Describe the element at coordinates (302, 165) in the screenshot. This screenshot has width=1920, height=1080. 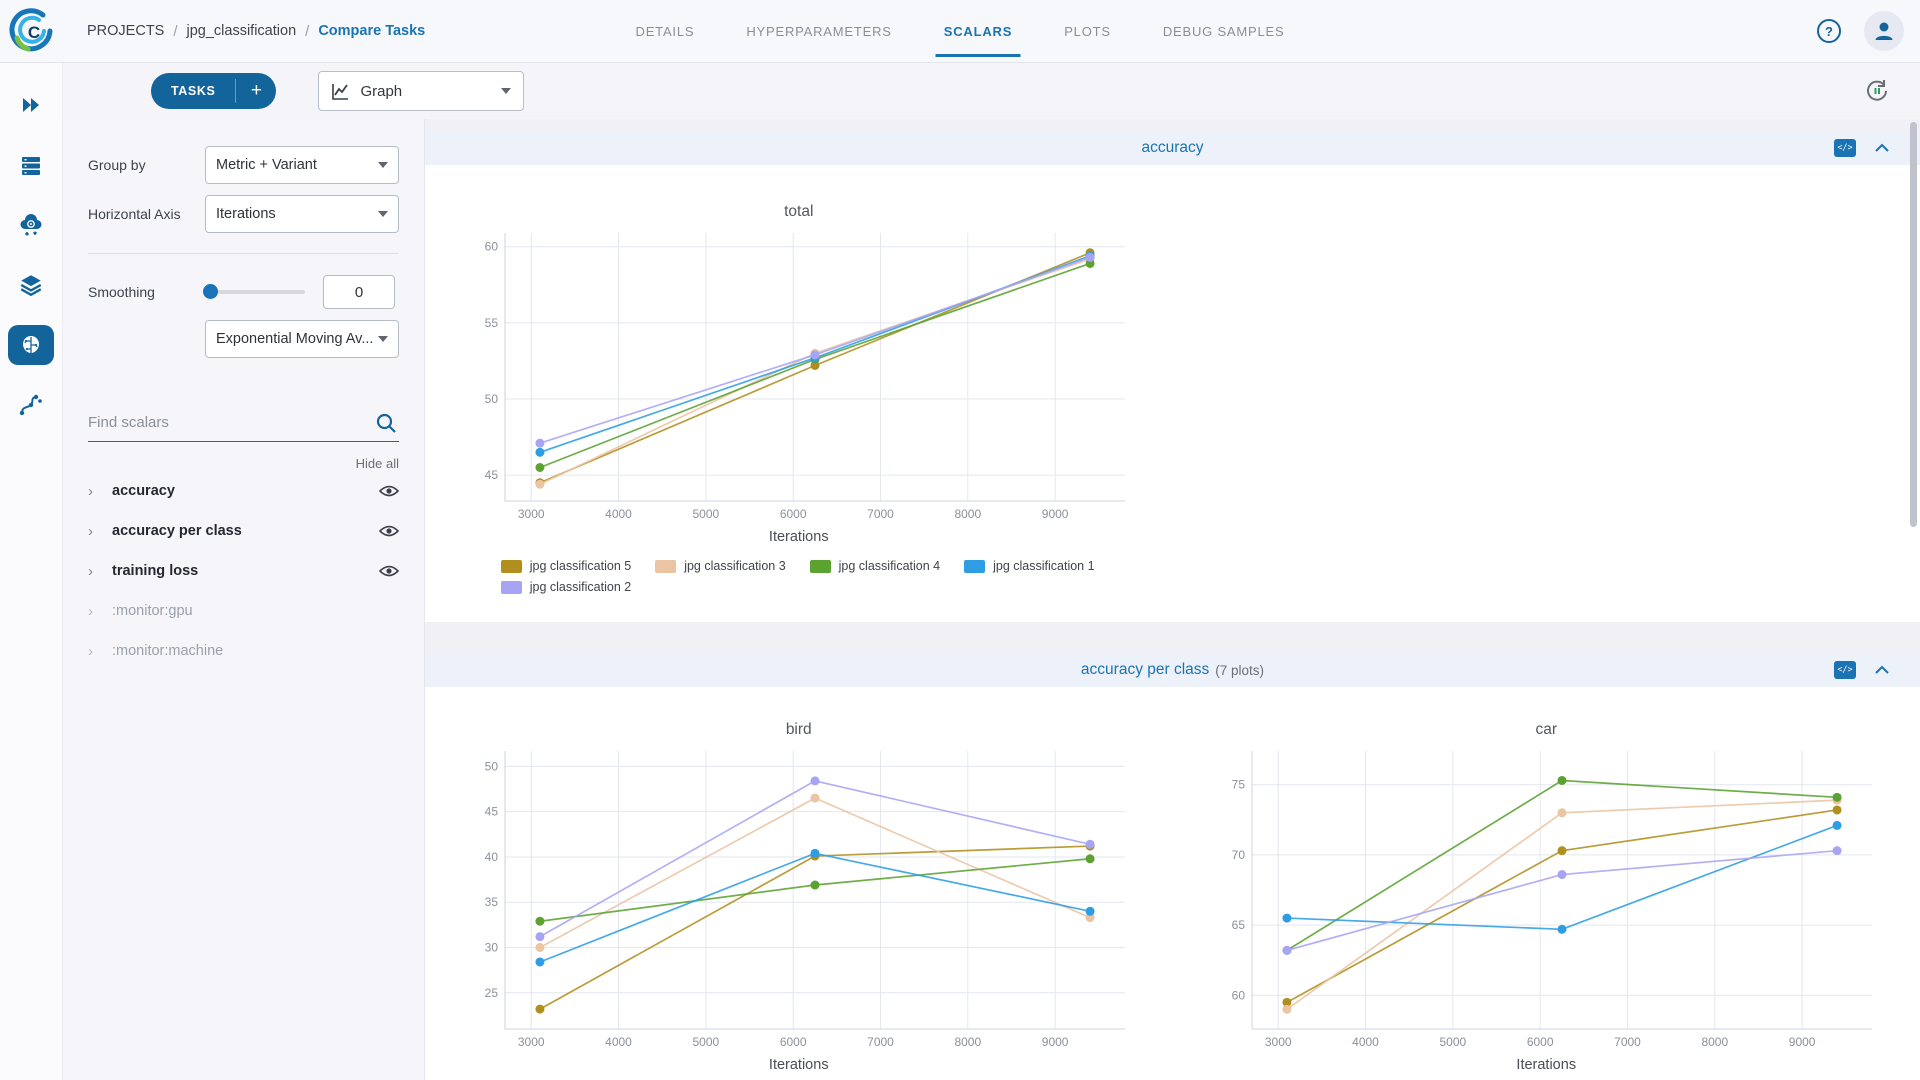
I see `group-by-select: Metric + Variant` at that location.